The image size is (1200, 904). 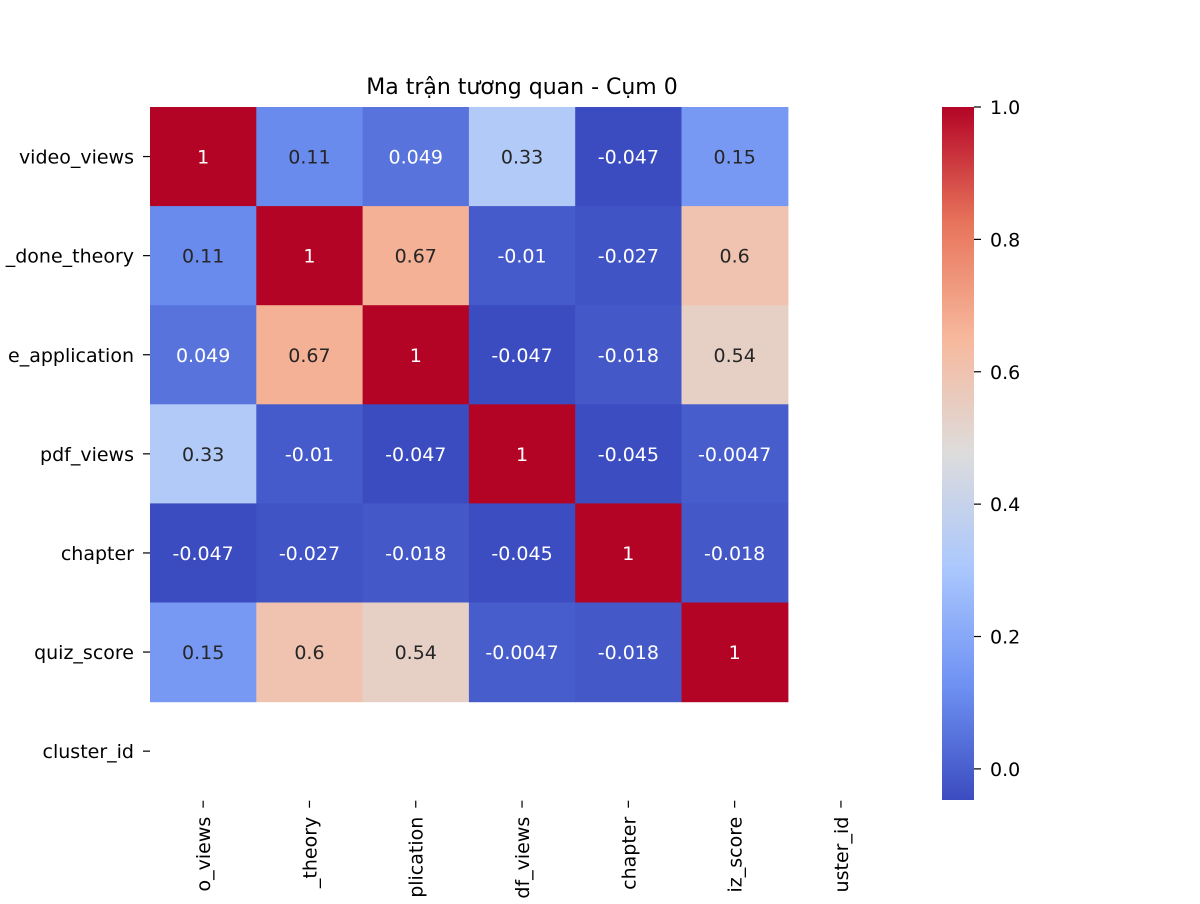 I want to click on y-tick-label: cluster_id, so click(x=88, y=752).